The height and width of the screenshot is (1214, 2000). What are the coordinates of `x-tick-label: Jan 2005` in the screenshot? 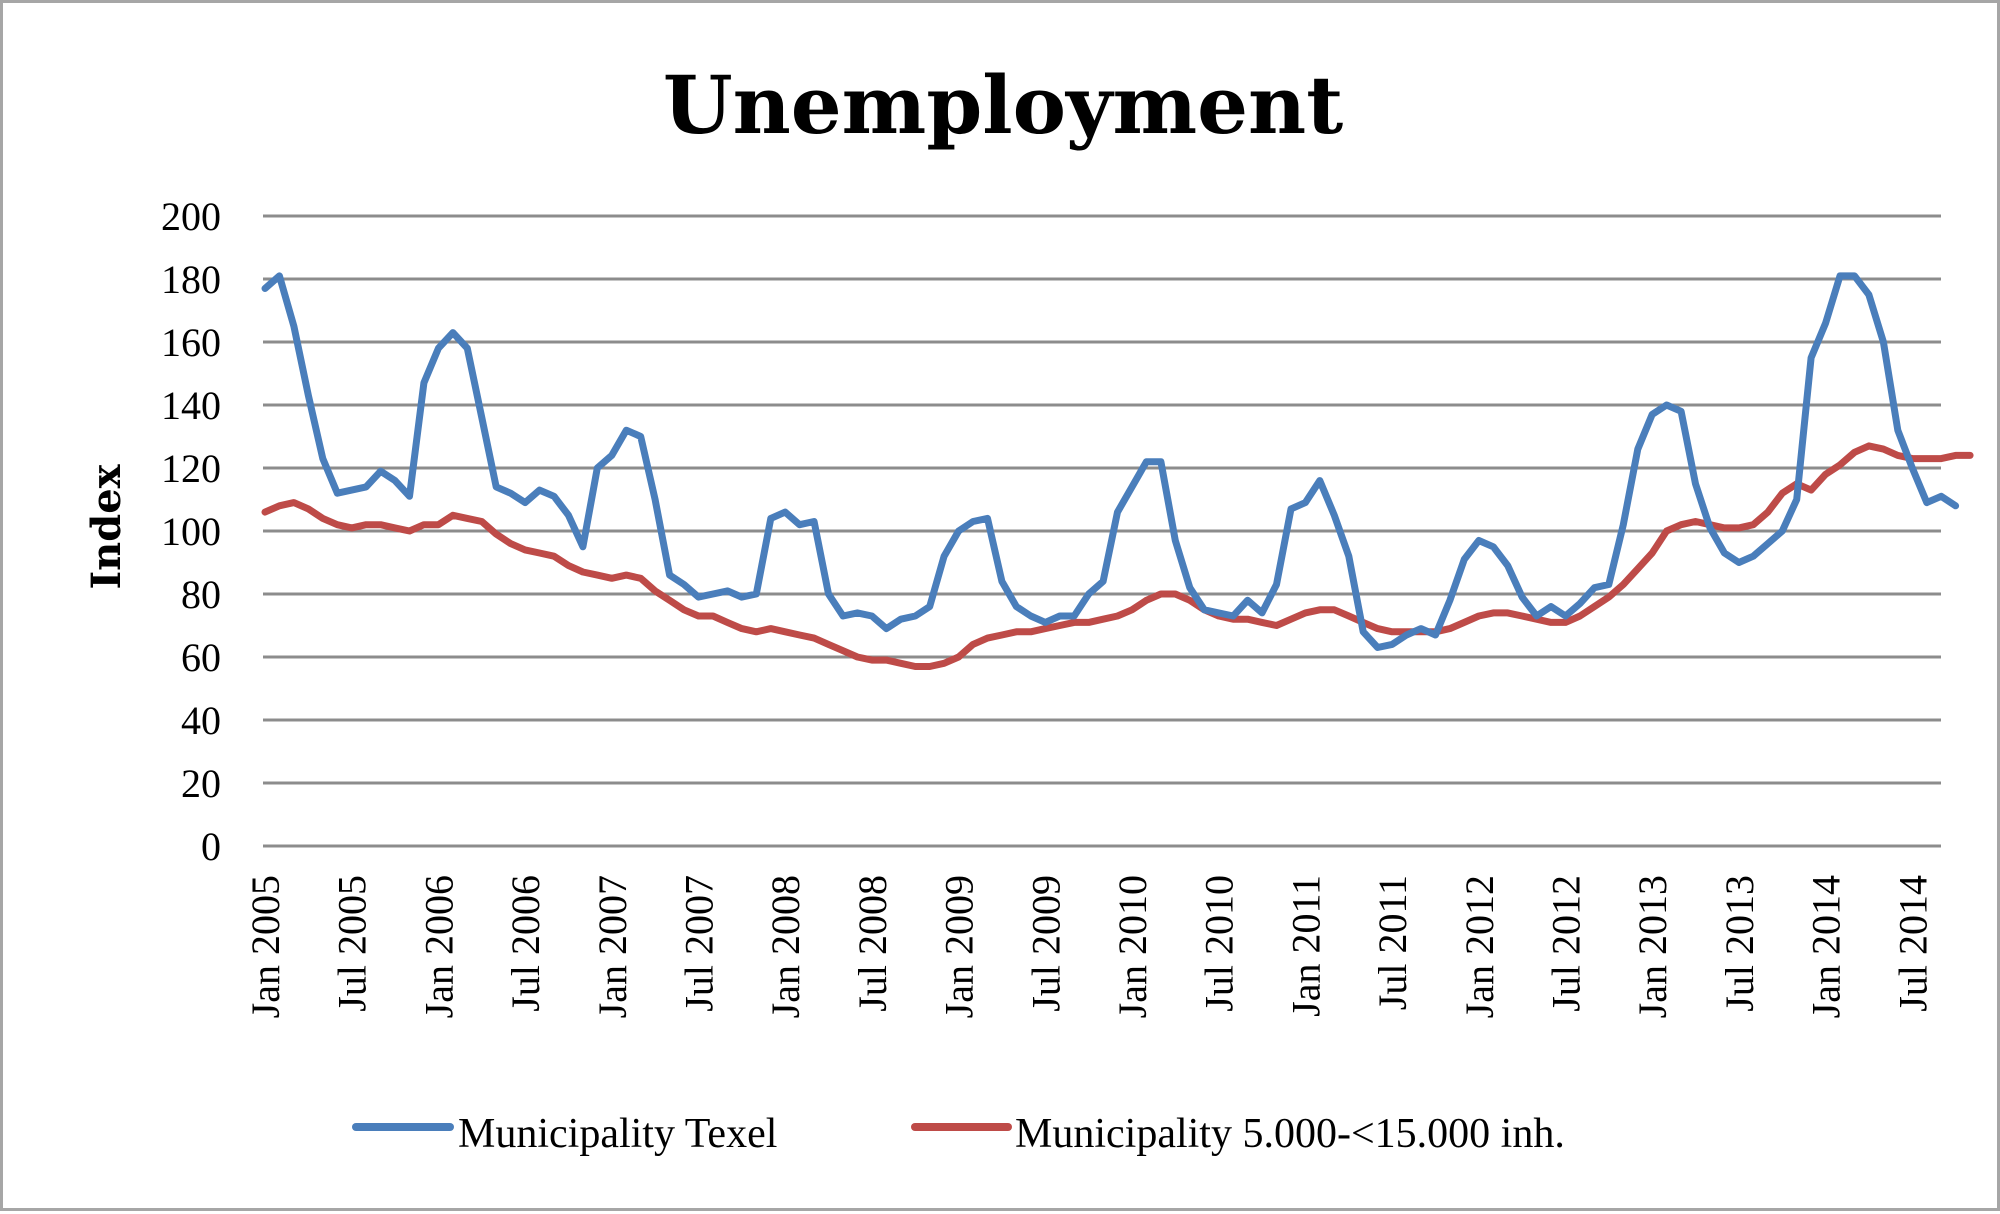 It's located at (265, 946).